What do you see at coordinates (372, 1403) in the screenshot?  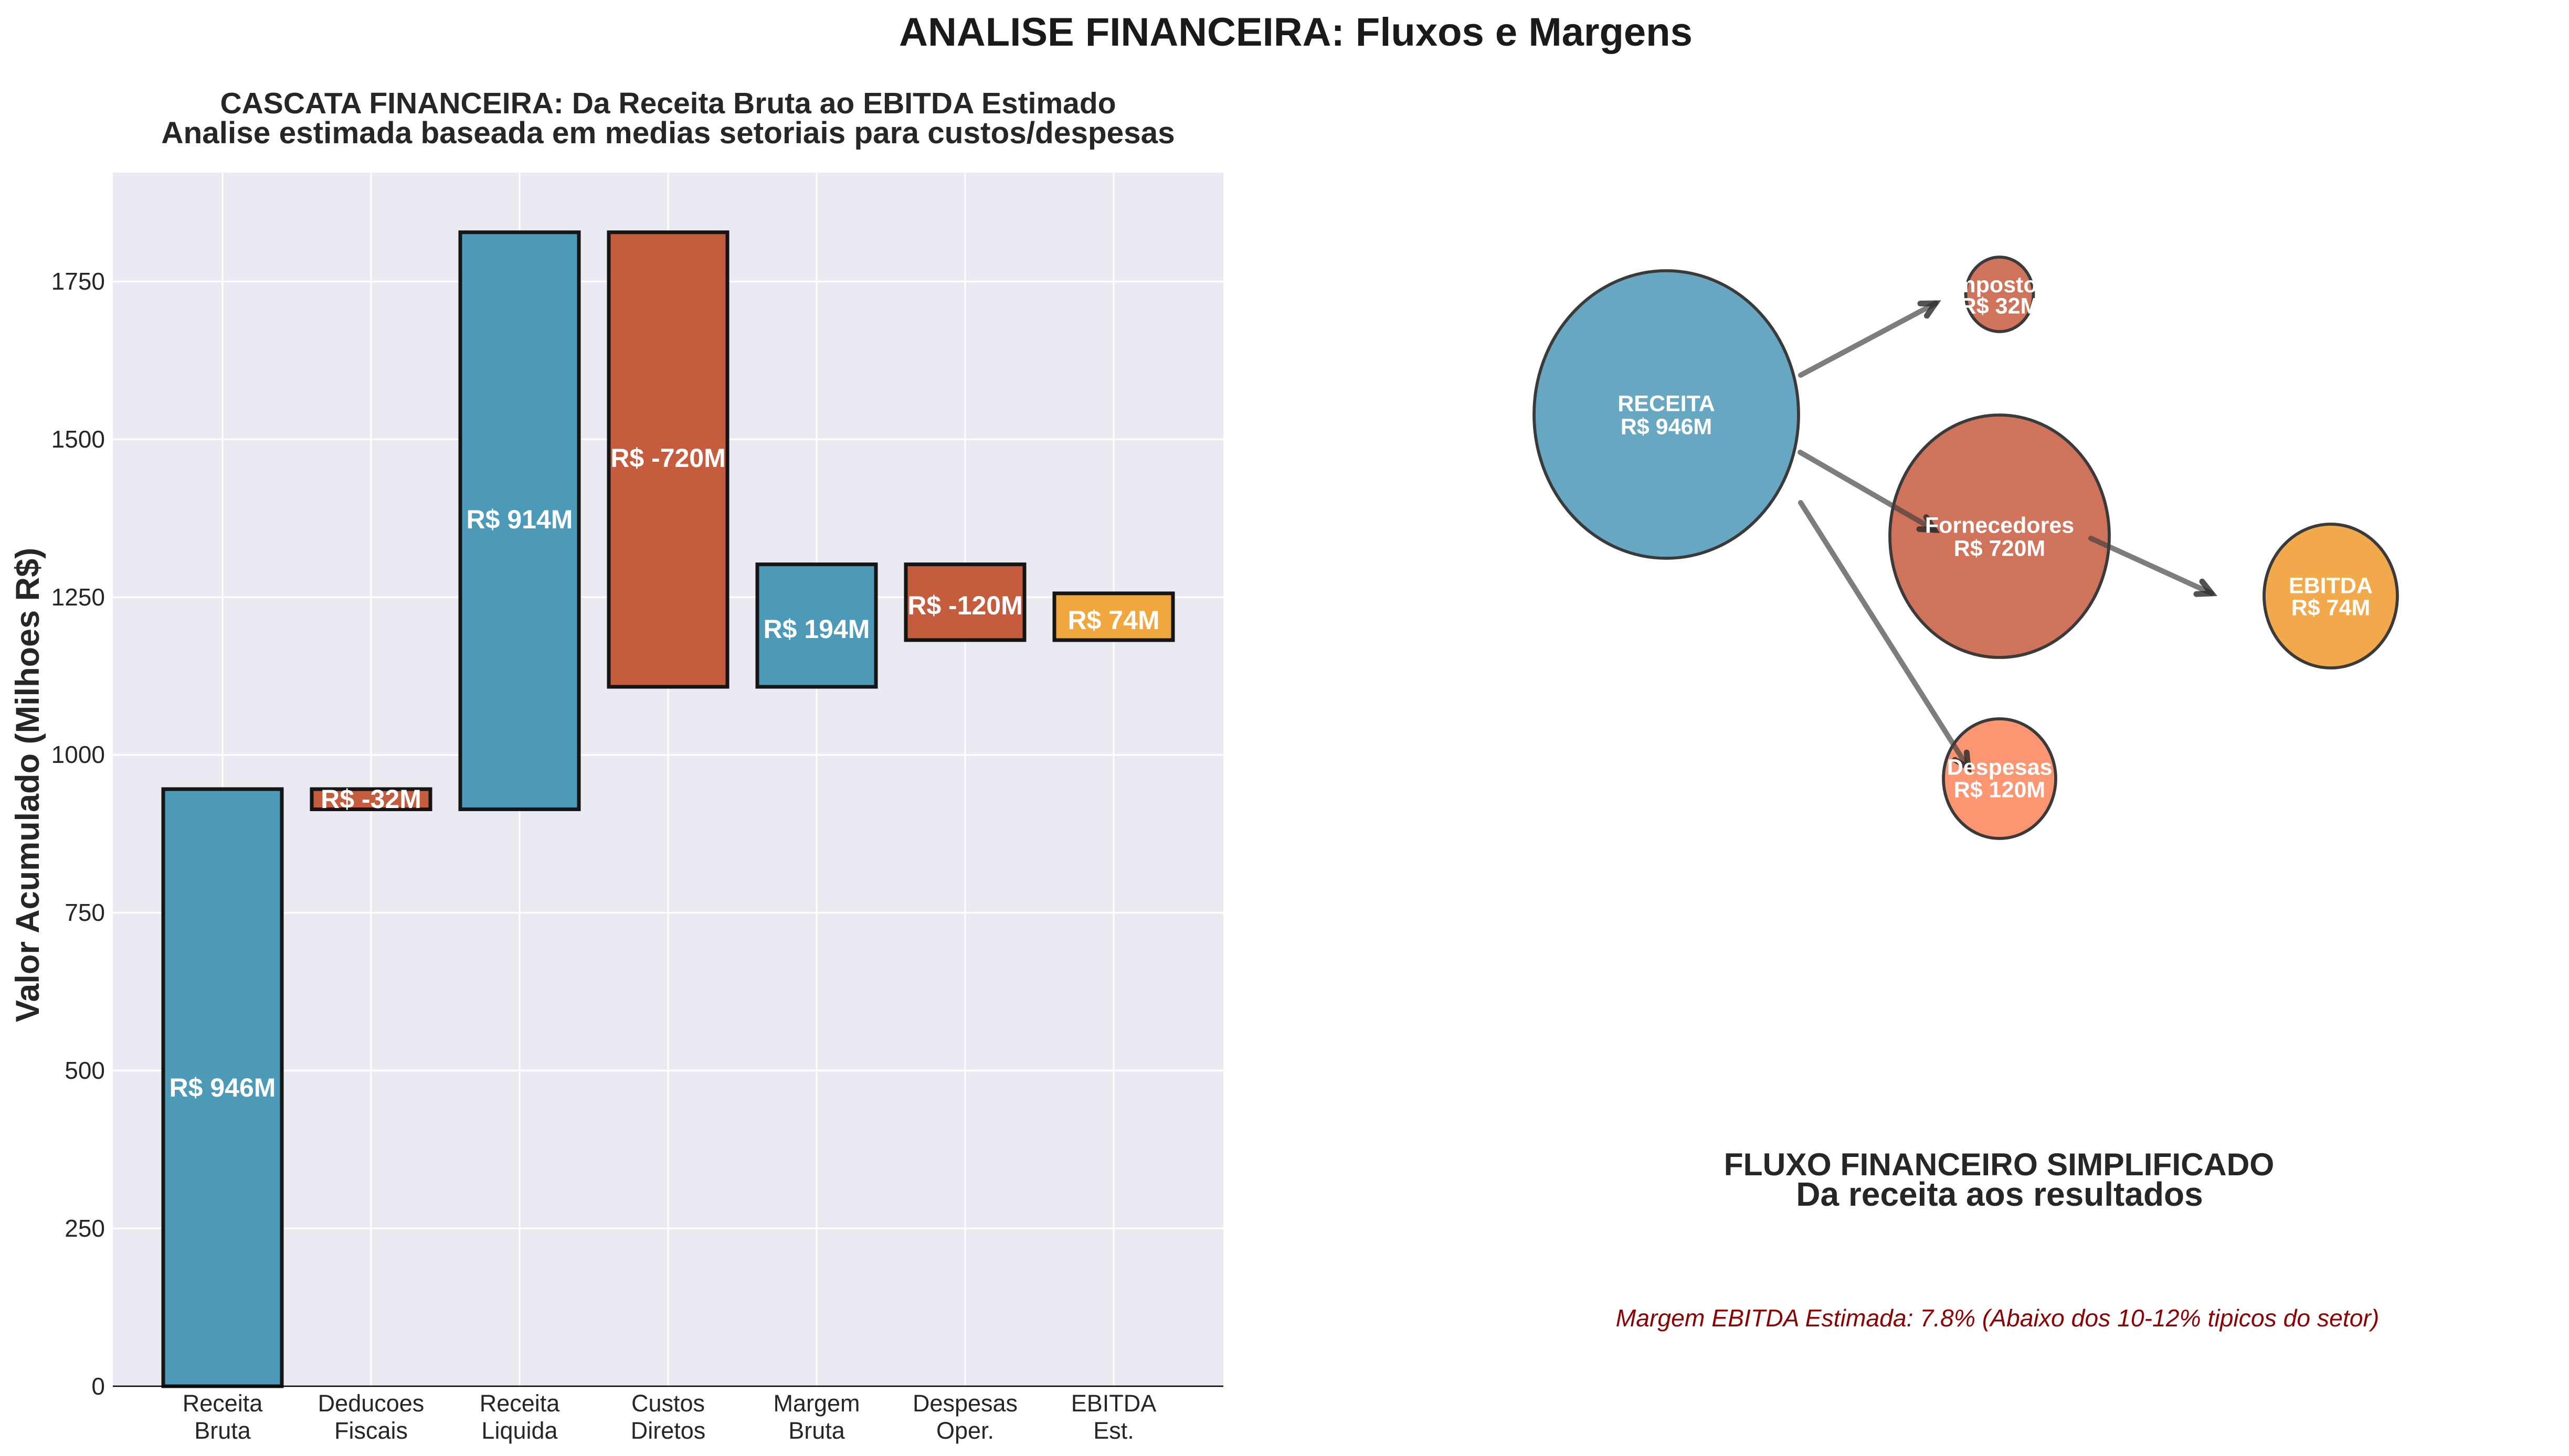 I see `svg-text: Deducoes` at bounding box center [372, 1403].